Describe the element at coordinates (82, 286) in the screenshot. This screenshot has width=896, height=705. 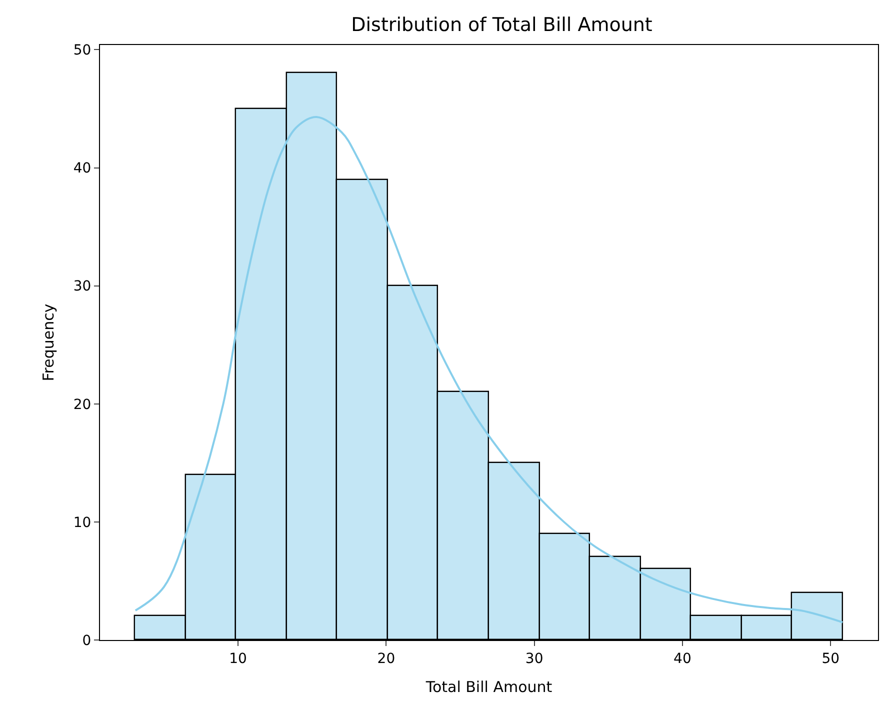
I see `y-tick-label: 30` at that location.